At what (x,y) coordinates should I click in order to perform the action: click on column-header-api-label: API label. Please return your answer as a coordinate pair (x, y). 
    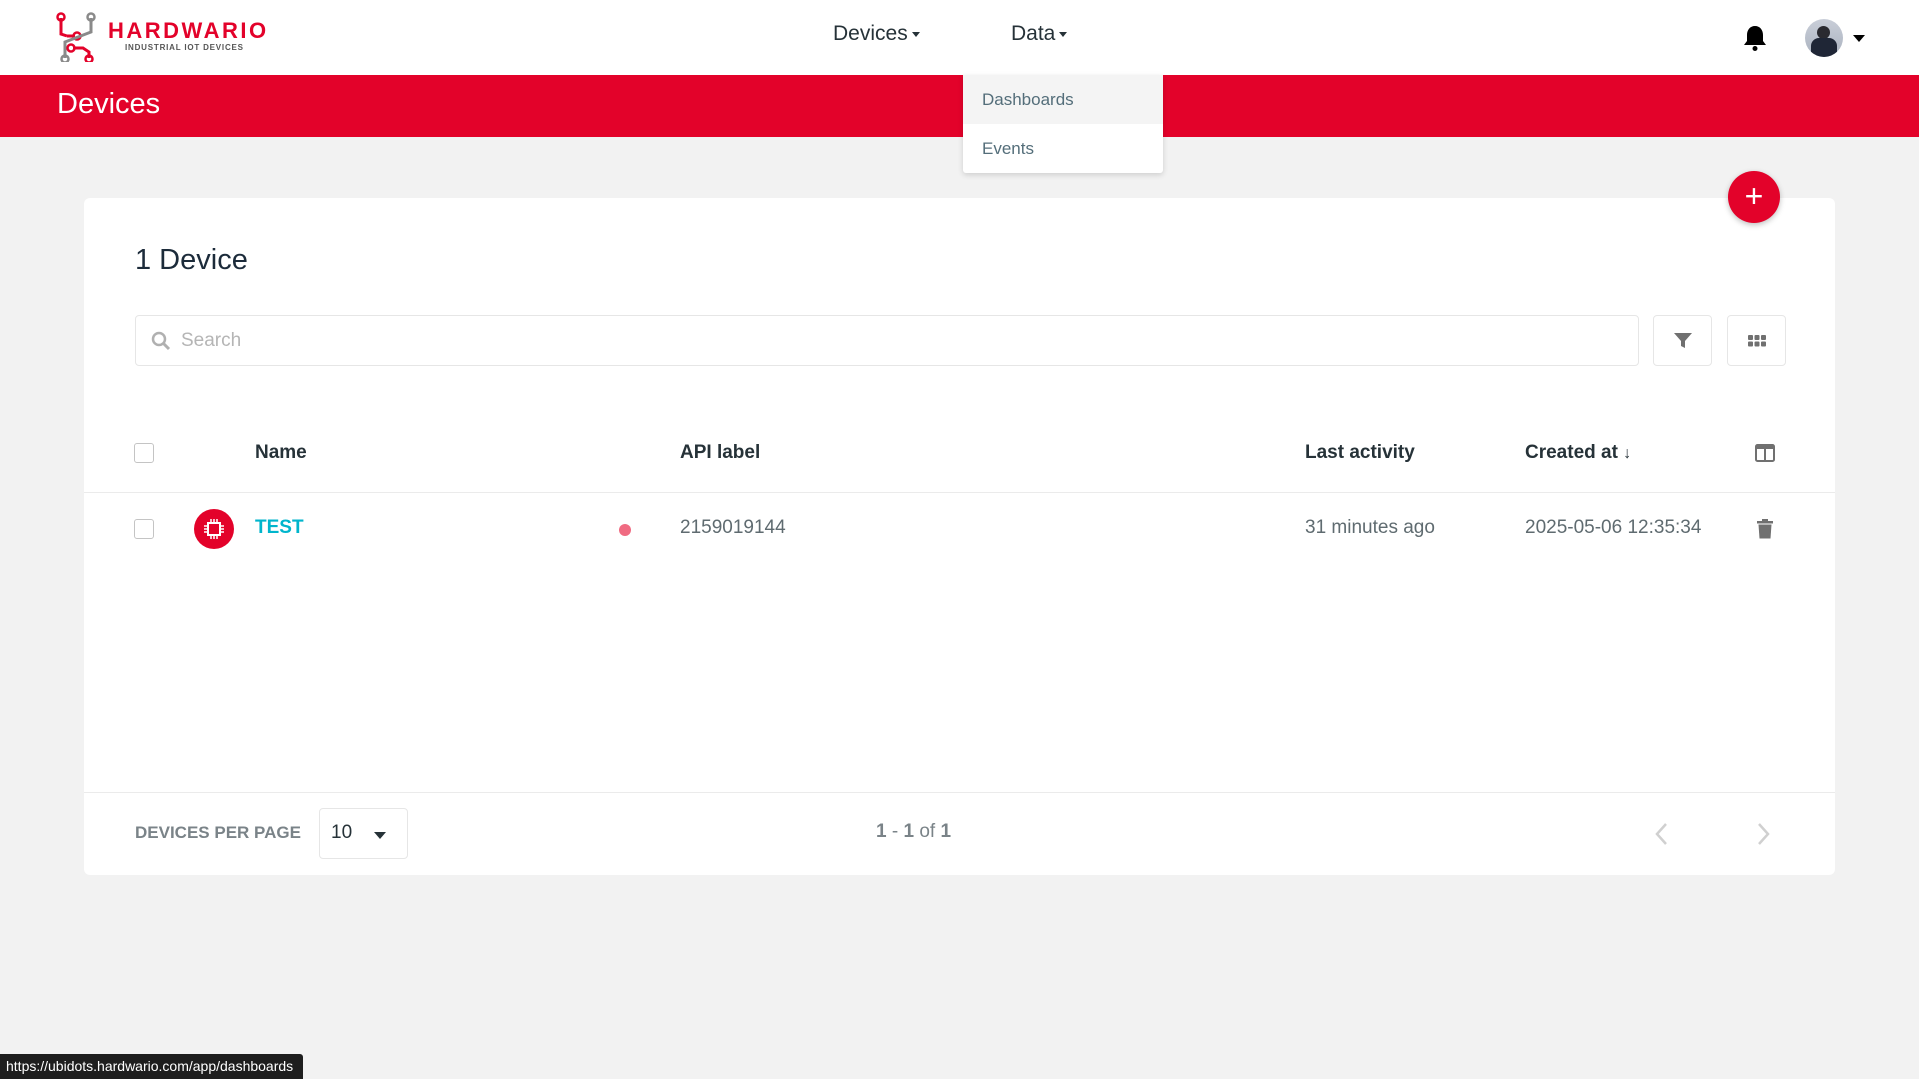
    Looking at the image, I should click on (720, 452).